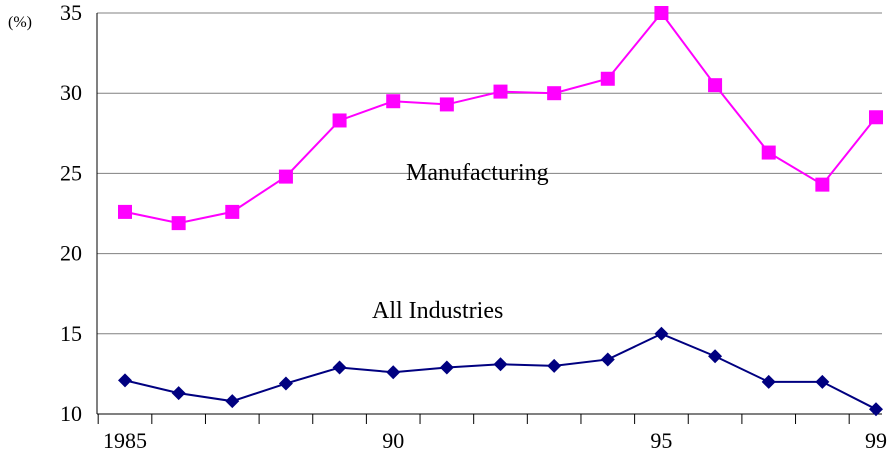  Describe the element at coordinates (71, 413) in the screenshot. I see `y-tick-label: 10` at that location.